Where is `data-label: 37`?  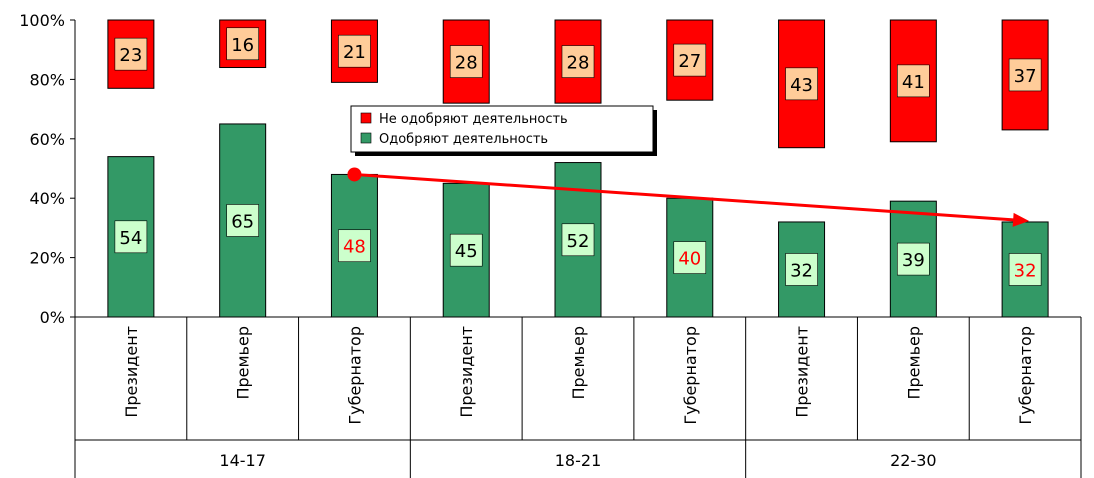 data-label: 37 is located at coordinates (1025, 76).